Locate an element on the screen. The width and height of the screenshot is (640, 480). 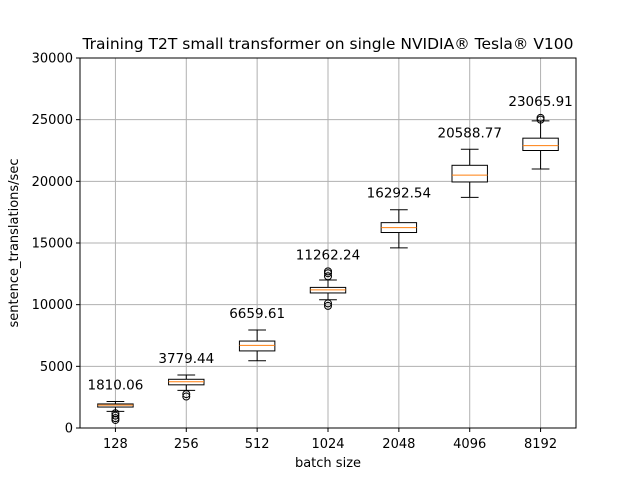
data-label-1024: 11262.24 is located at coordinates (328, 255).